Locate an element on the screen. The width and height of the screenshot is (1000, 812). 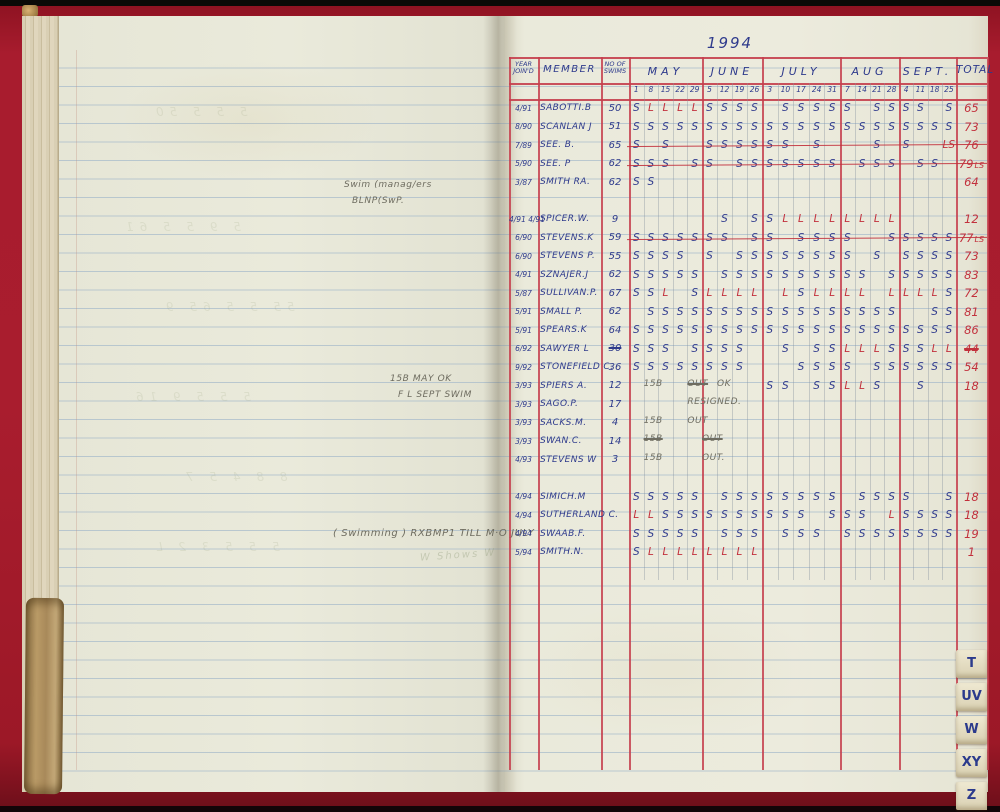
date-label: 28 is located at coordinates (891, 89).